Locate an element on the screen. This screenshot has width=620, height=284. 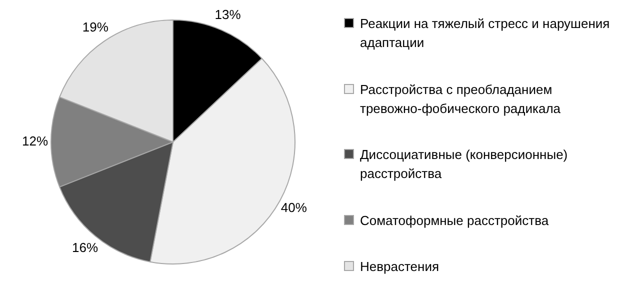
legend-label: Расстройства с преобладанием тревожно-фобического радикала is located at coordinates (461, 99).